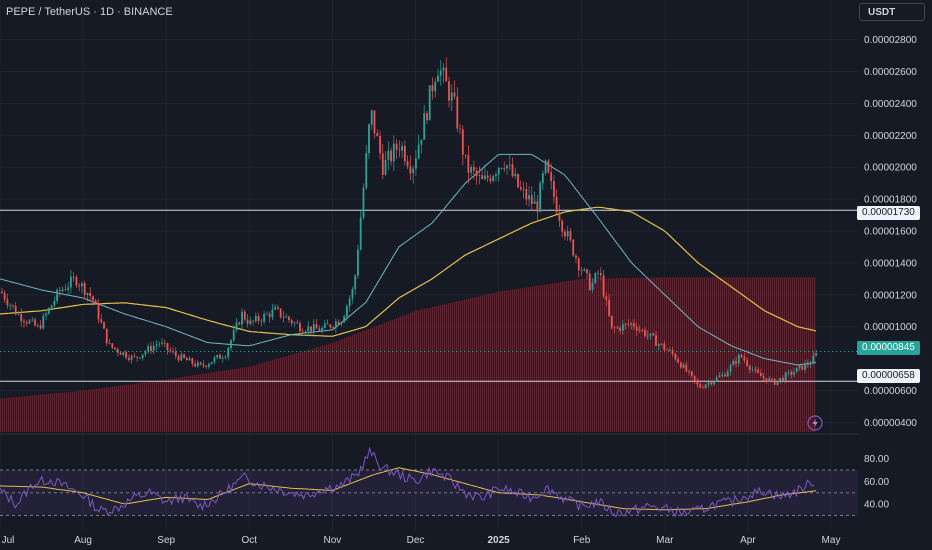 This screenshot has height=550, width=932. What do you see at coordinates (888, 376) in the screenshot?
I see `level-low-price-tag: 0.00000658` at bounding box center [888, 376].